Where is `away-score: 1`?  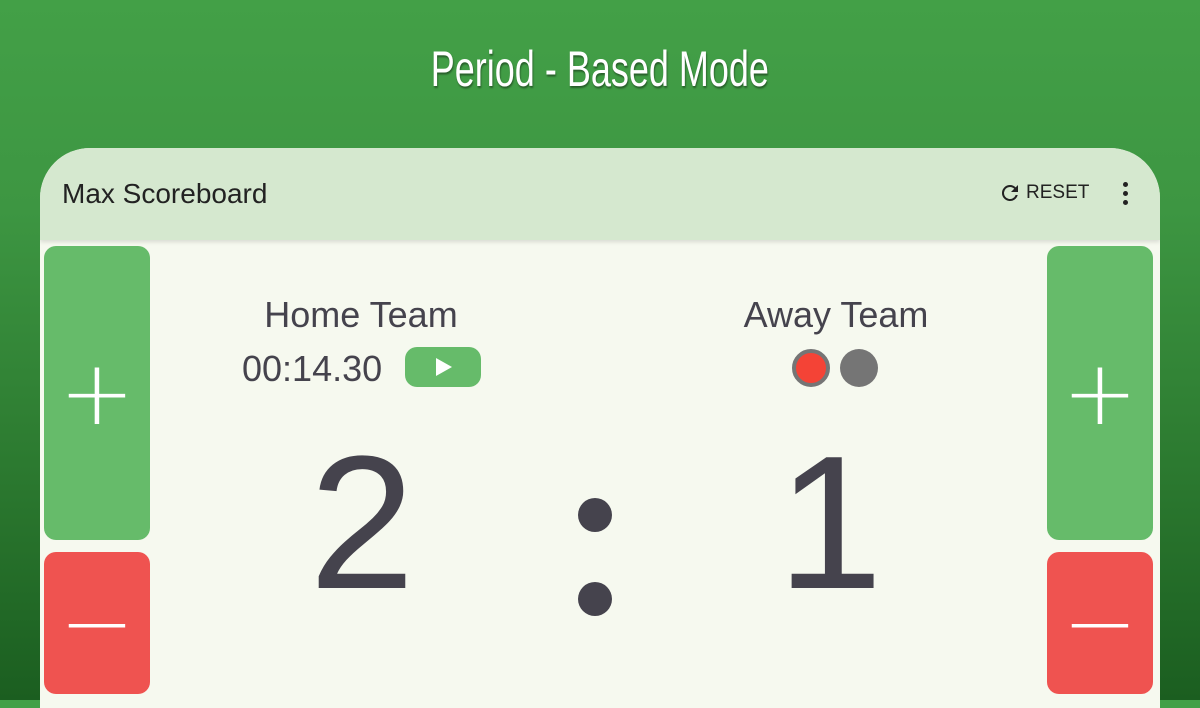 away-score: 1 is located at coordinates (830, 523).